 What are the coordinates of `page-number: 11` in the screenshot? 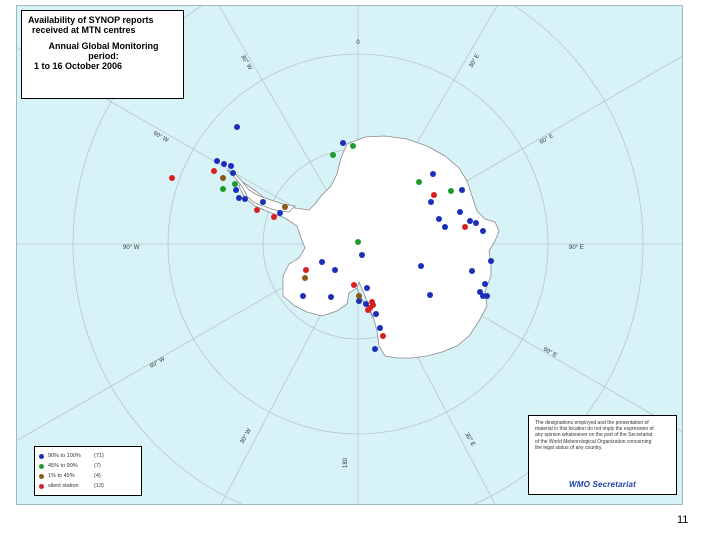 It's located at (683, 520).